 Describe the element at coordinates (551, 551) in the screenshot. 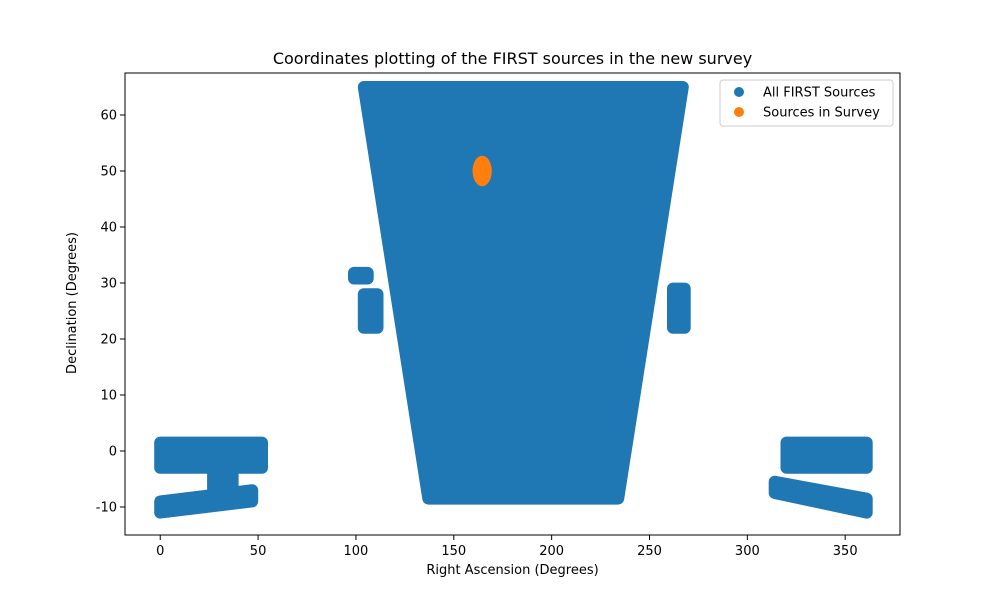

I see `x-tick-label: 200` at that location.